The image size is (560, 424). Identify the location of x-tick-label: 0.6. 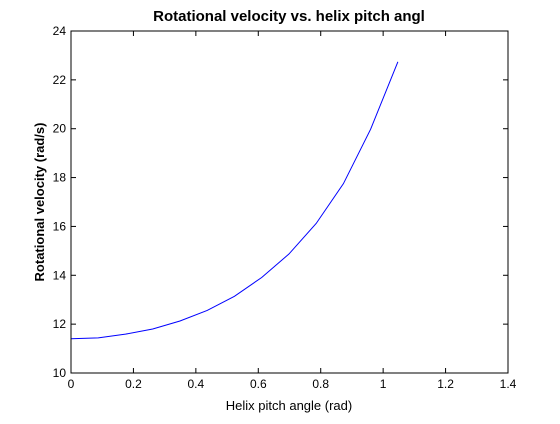
(258, 384).